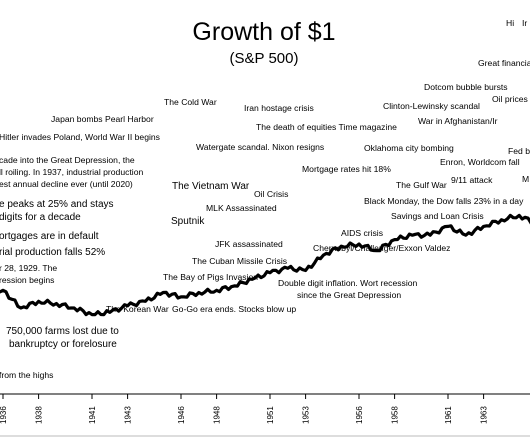 The image size is (530, 442). I want to click on annotation-aids: AIDS crisis, so click(362, 233).